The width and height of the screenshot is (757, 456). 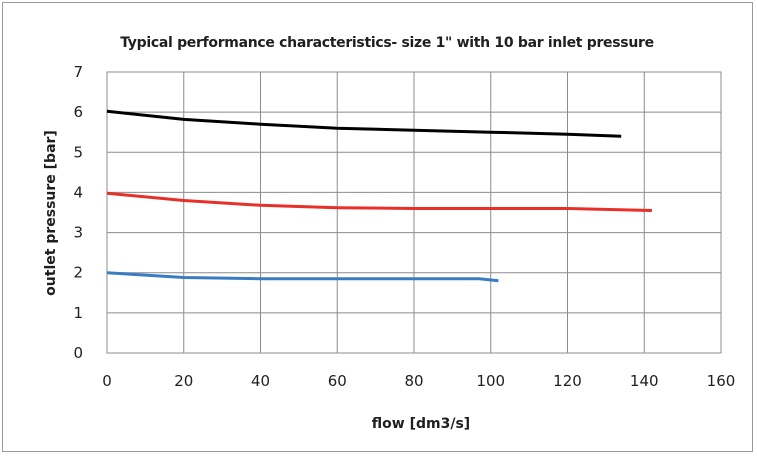 I want to click on y-tick-label: 1, so click(x=78, y=313).